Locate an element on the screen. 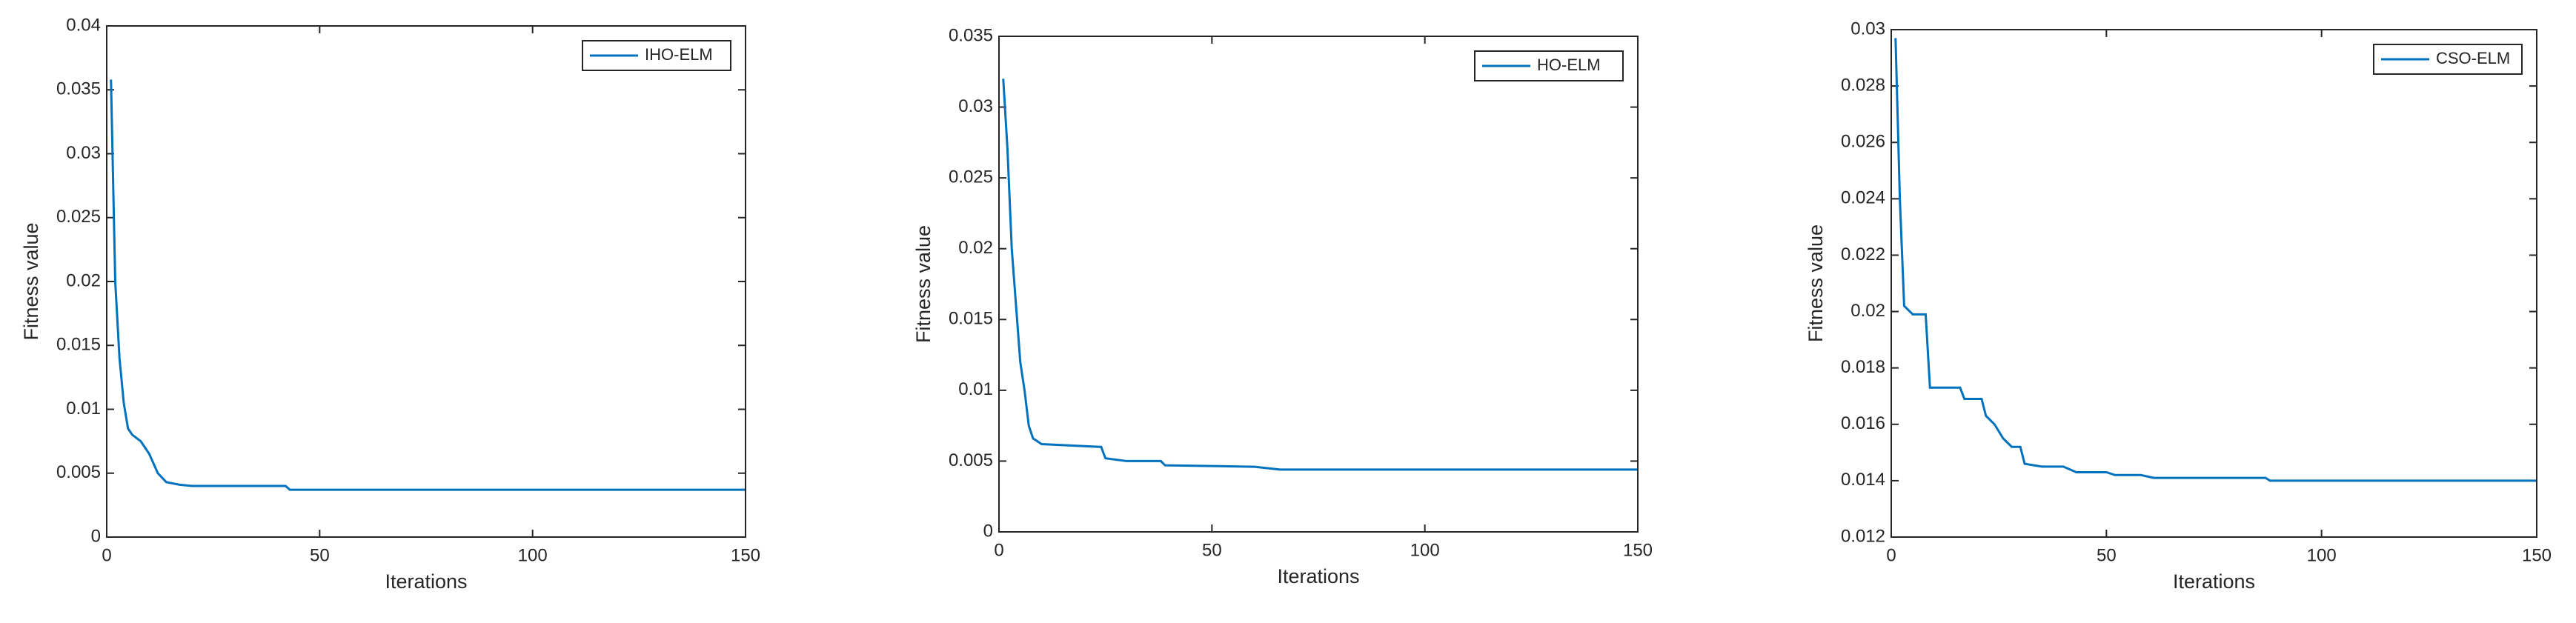 Image resolution: width=2576 pixels, height=623 pixels. y-tick-label: 0.026 is located at coordinates (1863, 142).